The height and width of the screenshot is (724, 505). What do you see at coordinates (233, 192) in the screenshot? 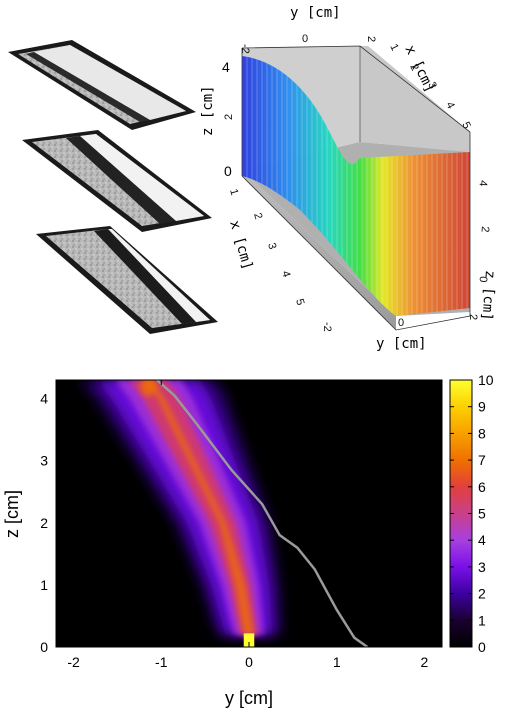
I see `x-front-tick: 1` at bounding box center [233, 192].